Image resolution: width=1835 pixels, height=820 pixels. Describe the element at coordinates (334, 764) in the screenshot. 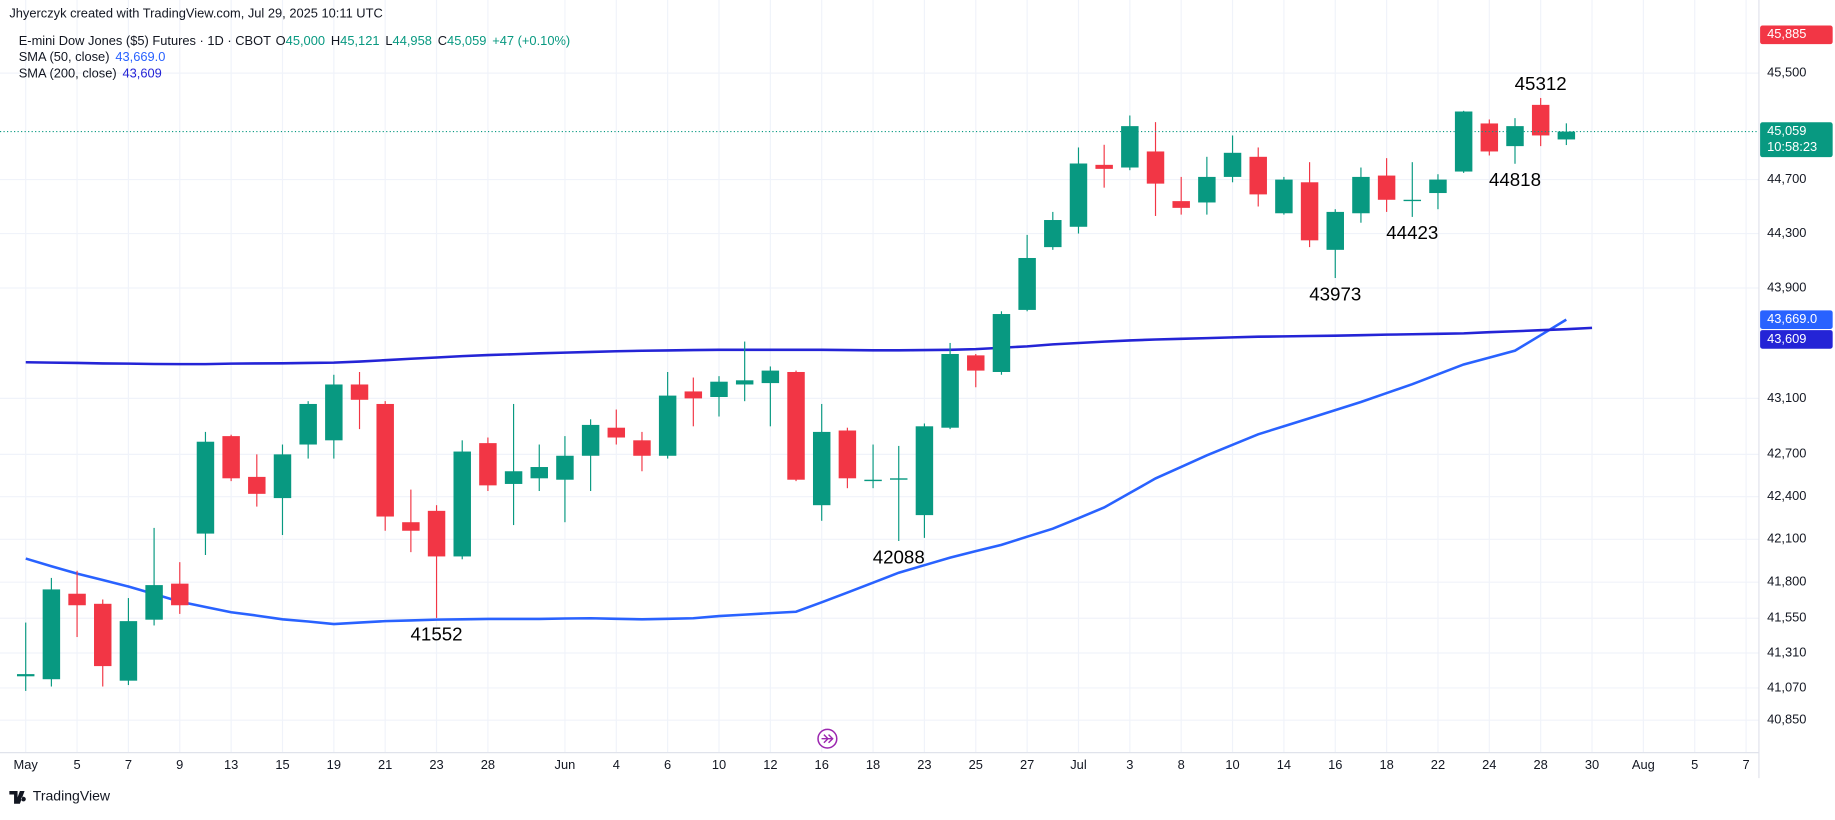

I see `x-tick-label: 19` at that location.